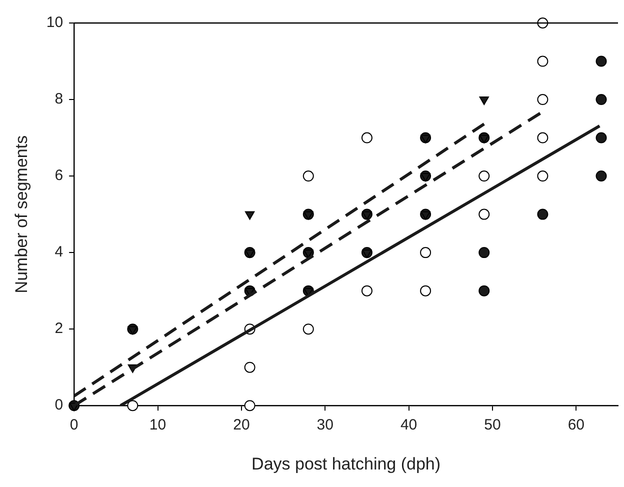  What do you see at coordinates (59, 175) in the screenshot?
I see `y-tick-label: 6` at bounding box center [59, 175].